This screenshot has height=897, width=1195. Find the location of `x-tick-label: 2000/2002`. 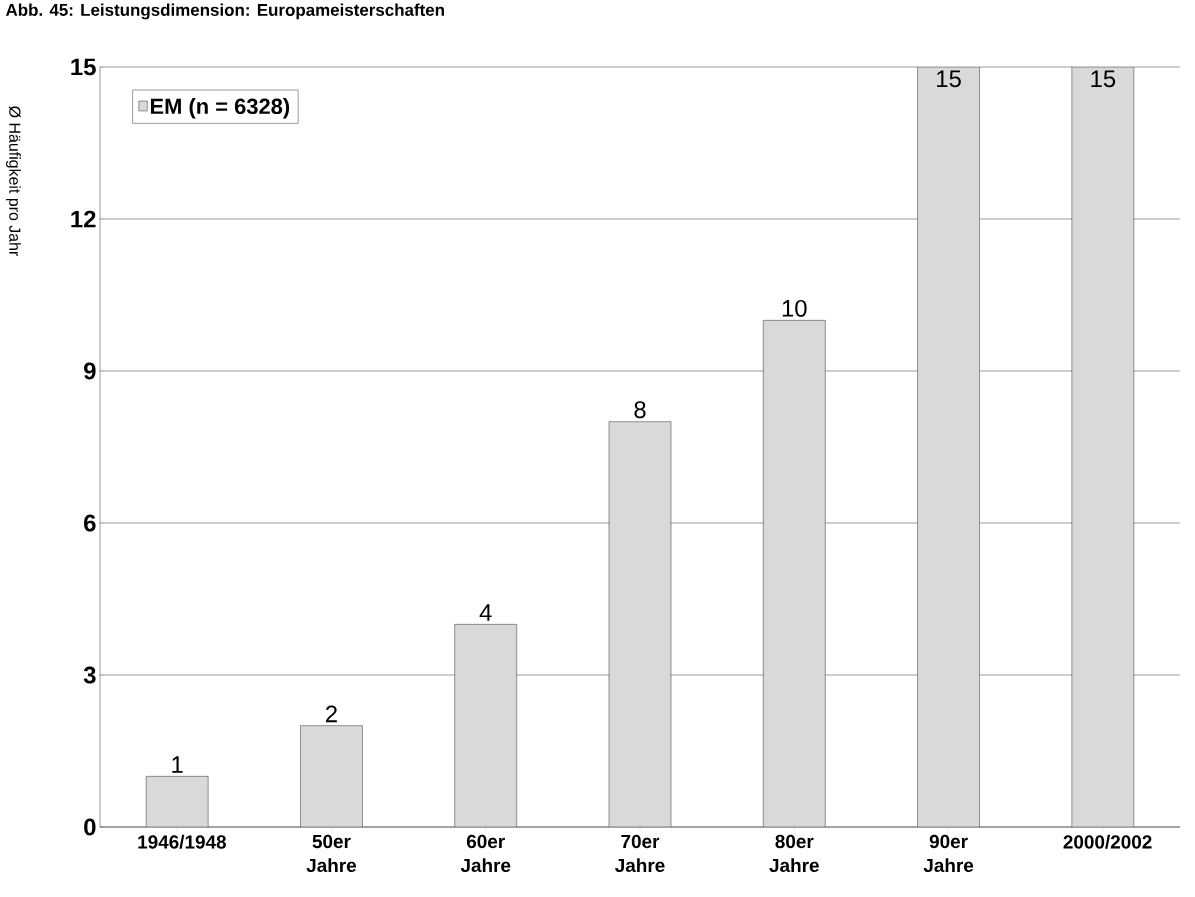

x-tick-label: 2000/2002 is located at coordinates (1107, 841).